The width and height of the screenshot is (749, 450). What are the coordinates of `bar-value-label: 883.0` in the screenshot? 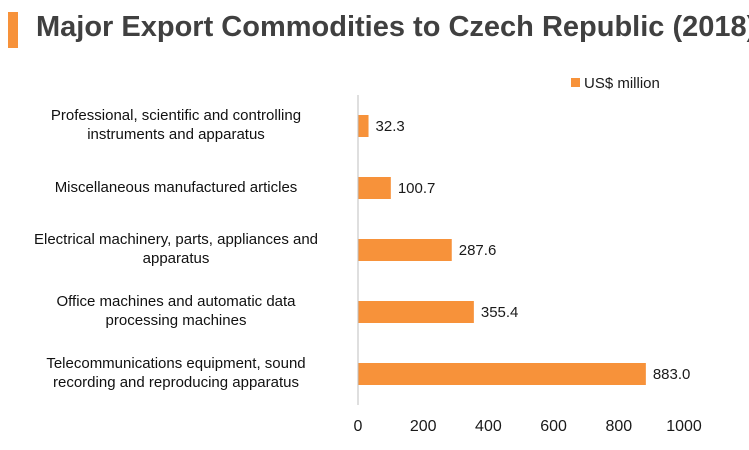 It's located at (672, 374).